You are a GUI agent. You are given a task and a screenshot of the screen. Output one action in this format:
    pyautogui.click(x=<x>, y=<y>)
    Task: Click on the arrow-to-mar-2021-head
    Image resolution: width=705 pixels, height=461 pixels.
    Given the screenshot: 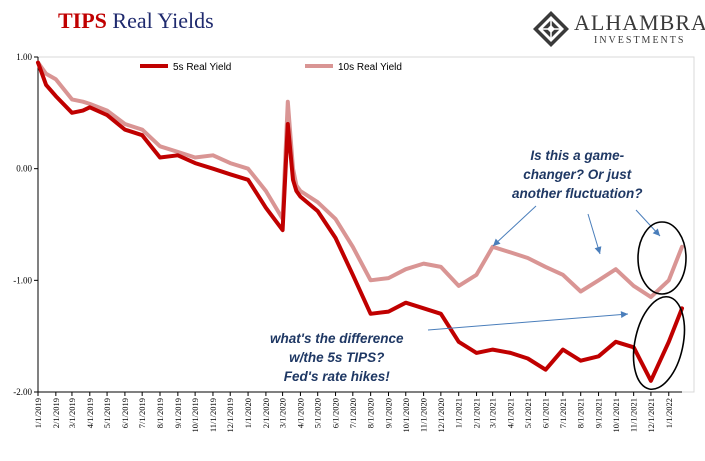 What is the action you would take?
    pyautogui.click(x=497, y=242)
    